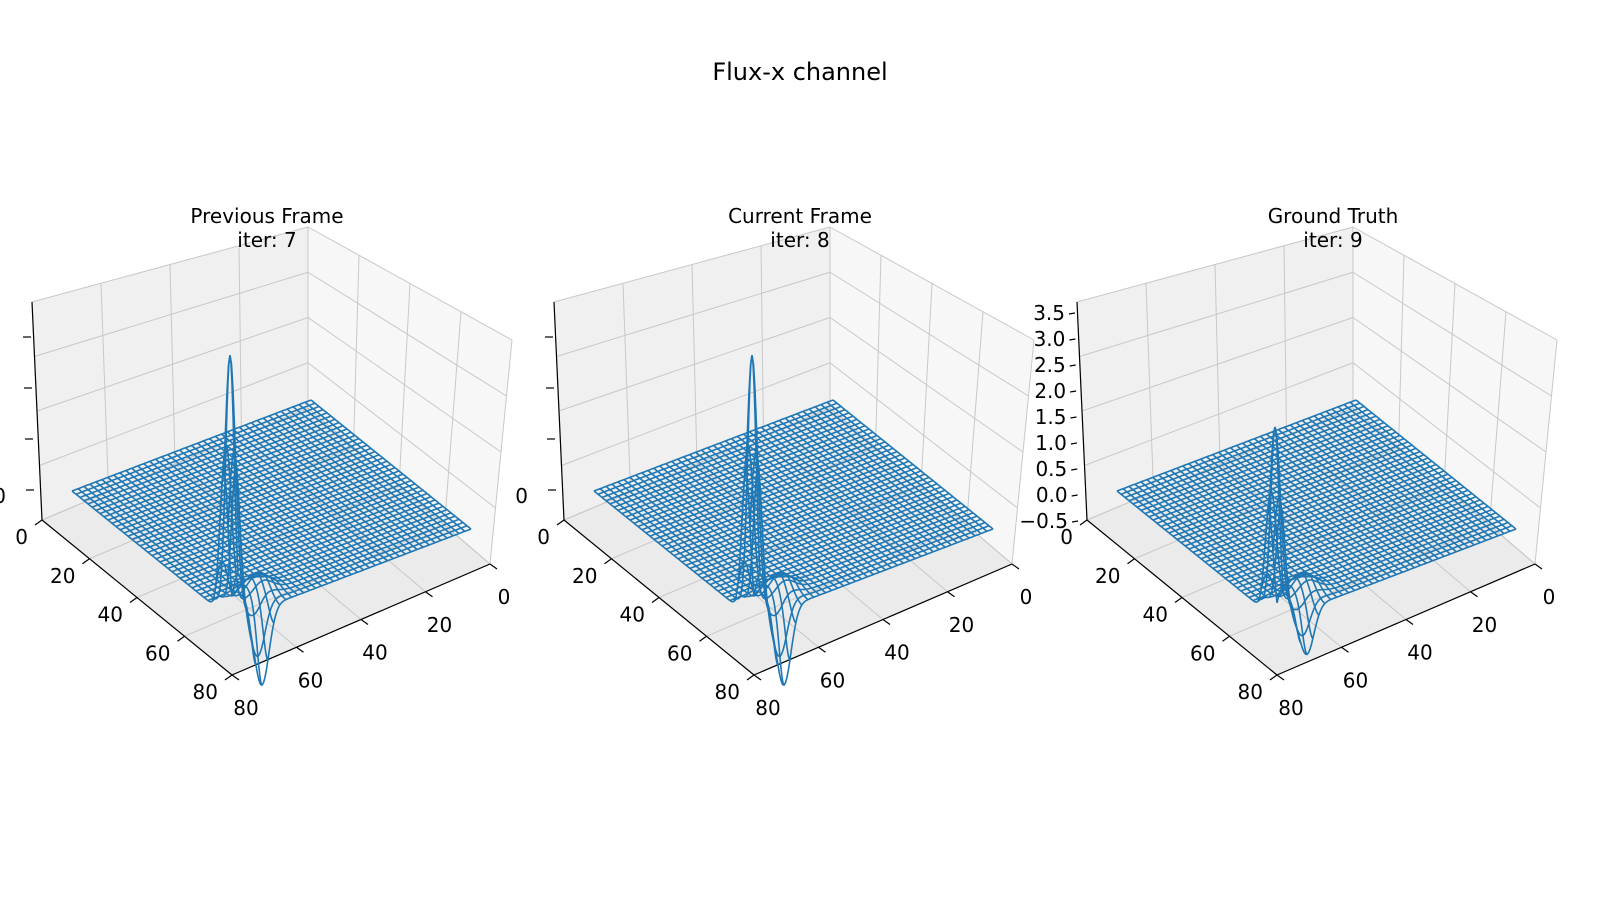  Describe the element at coordinates (800, 228) in the screenshot. I see `panel-title-current: Current Frame iter: 8` at that location.